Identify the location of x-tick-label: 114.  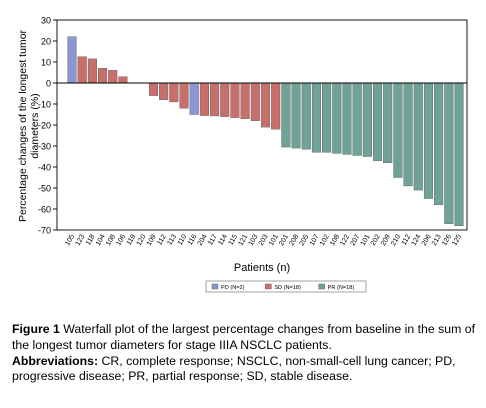
(223, 239).